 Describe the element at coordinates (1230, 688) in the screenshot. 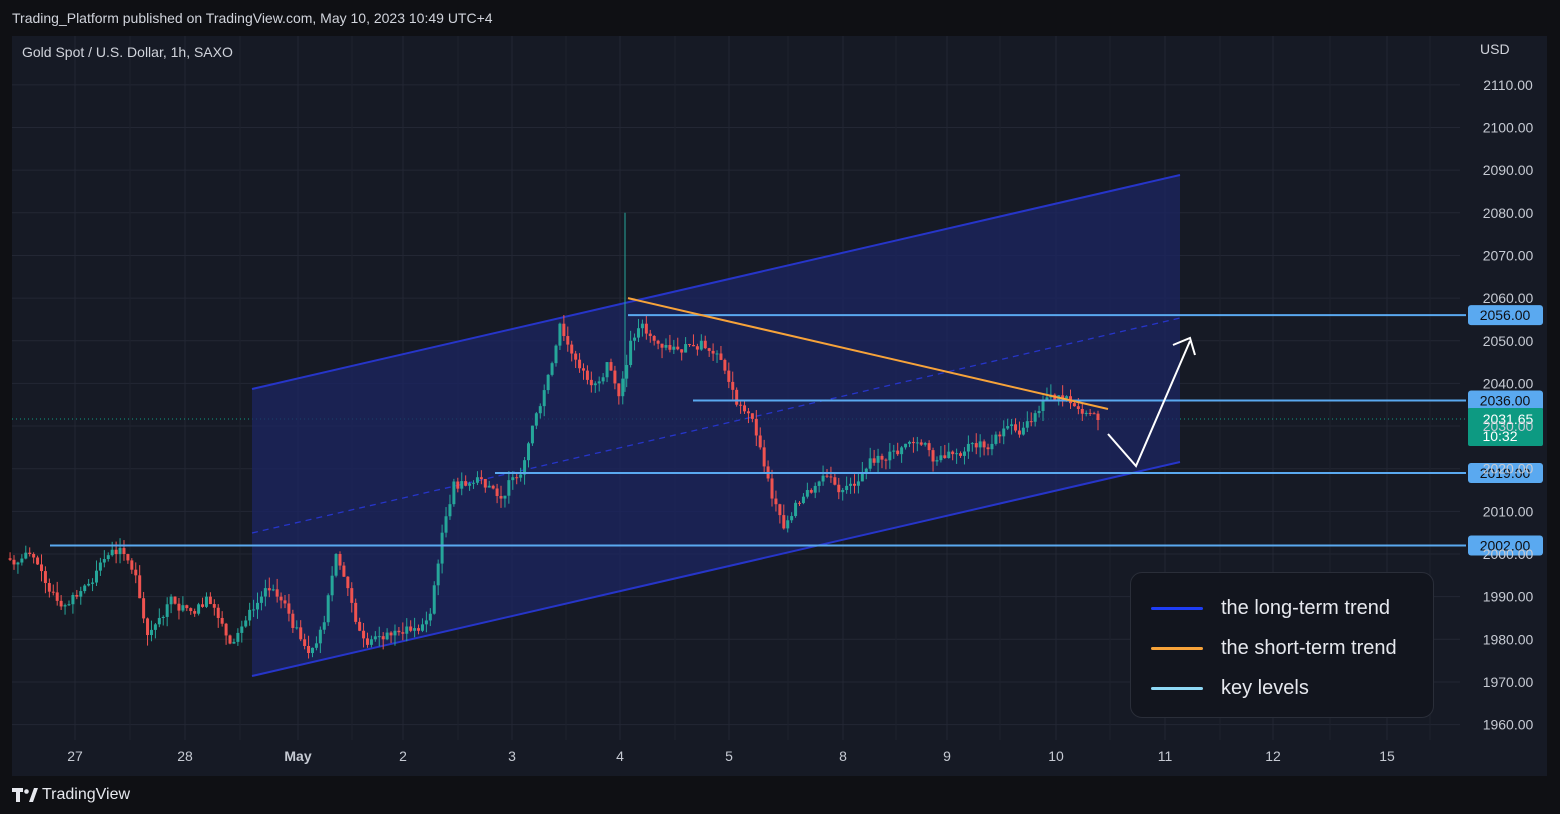

I see `legend-item-key-levels: key levels` at that location.